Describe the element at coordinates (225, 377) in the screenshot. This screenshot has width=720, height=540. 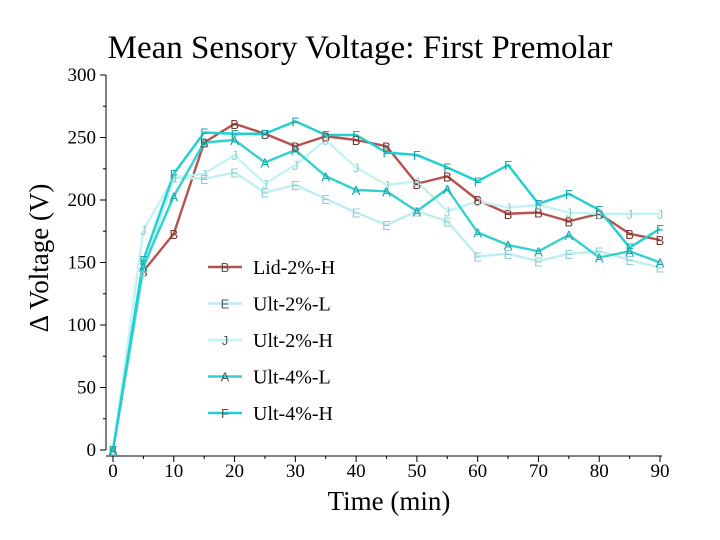
I see `legend-marker: A` at that location.